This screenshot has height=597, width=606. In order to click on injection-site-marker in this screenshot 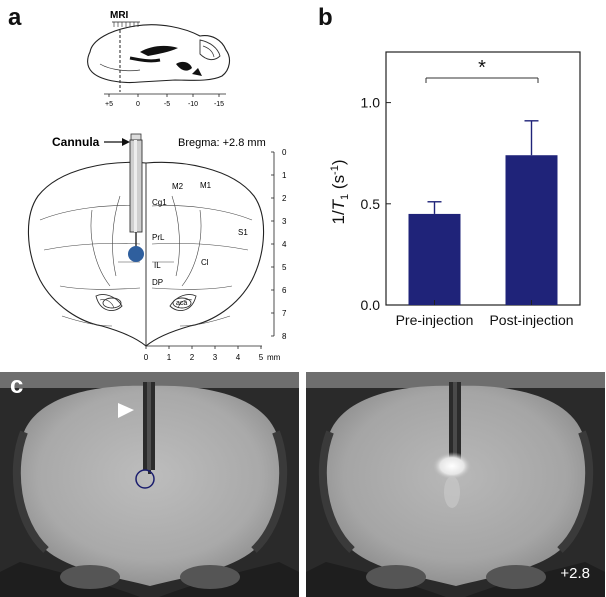, I will do `click(136, 254)`.